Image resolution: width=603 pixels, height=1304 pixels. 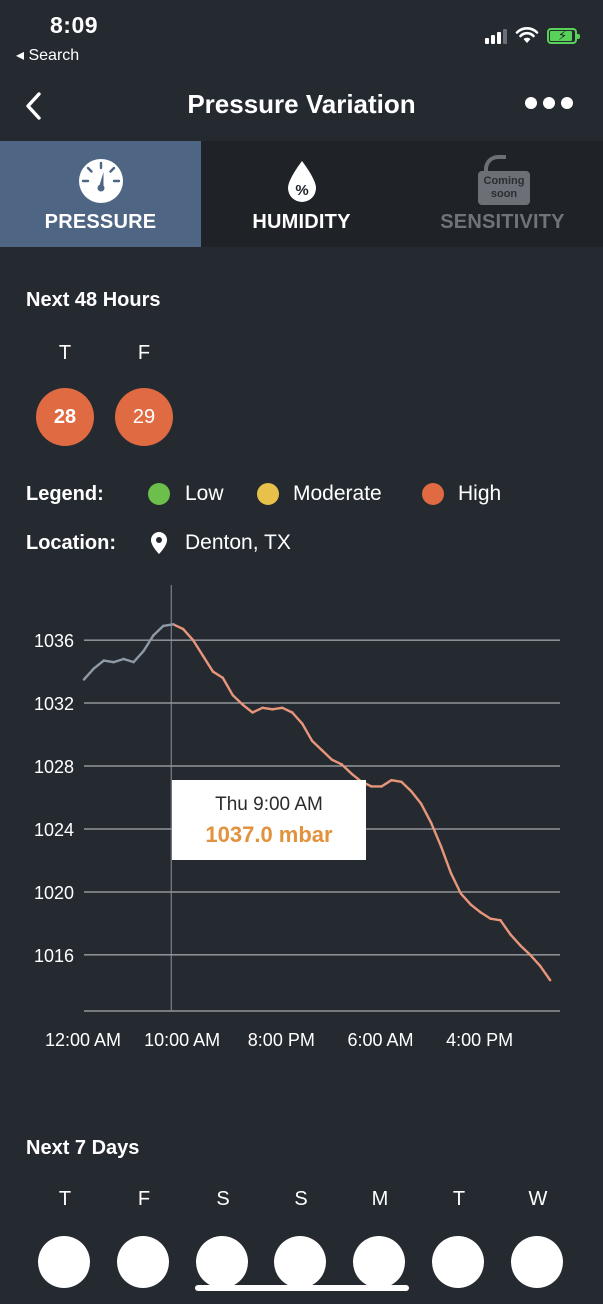 I want to click on gauge-icon, so click(x=100, y=181).